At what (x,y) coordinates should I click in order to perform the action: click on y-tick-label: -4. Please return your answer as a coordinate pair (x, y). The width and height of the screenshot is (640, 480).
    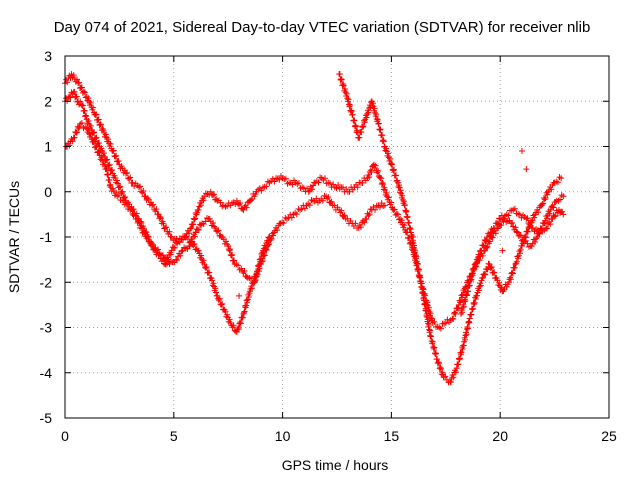
    Looking at the image, I should click on (46, 373).